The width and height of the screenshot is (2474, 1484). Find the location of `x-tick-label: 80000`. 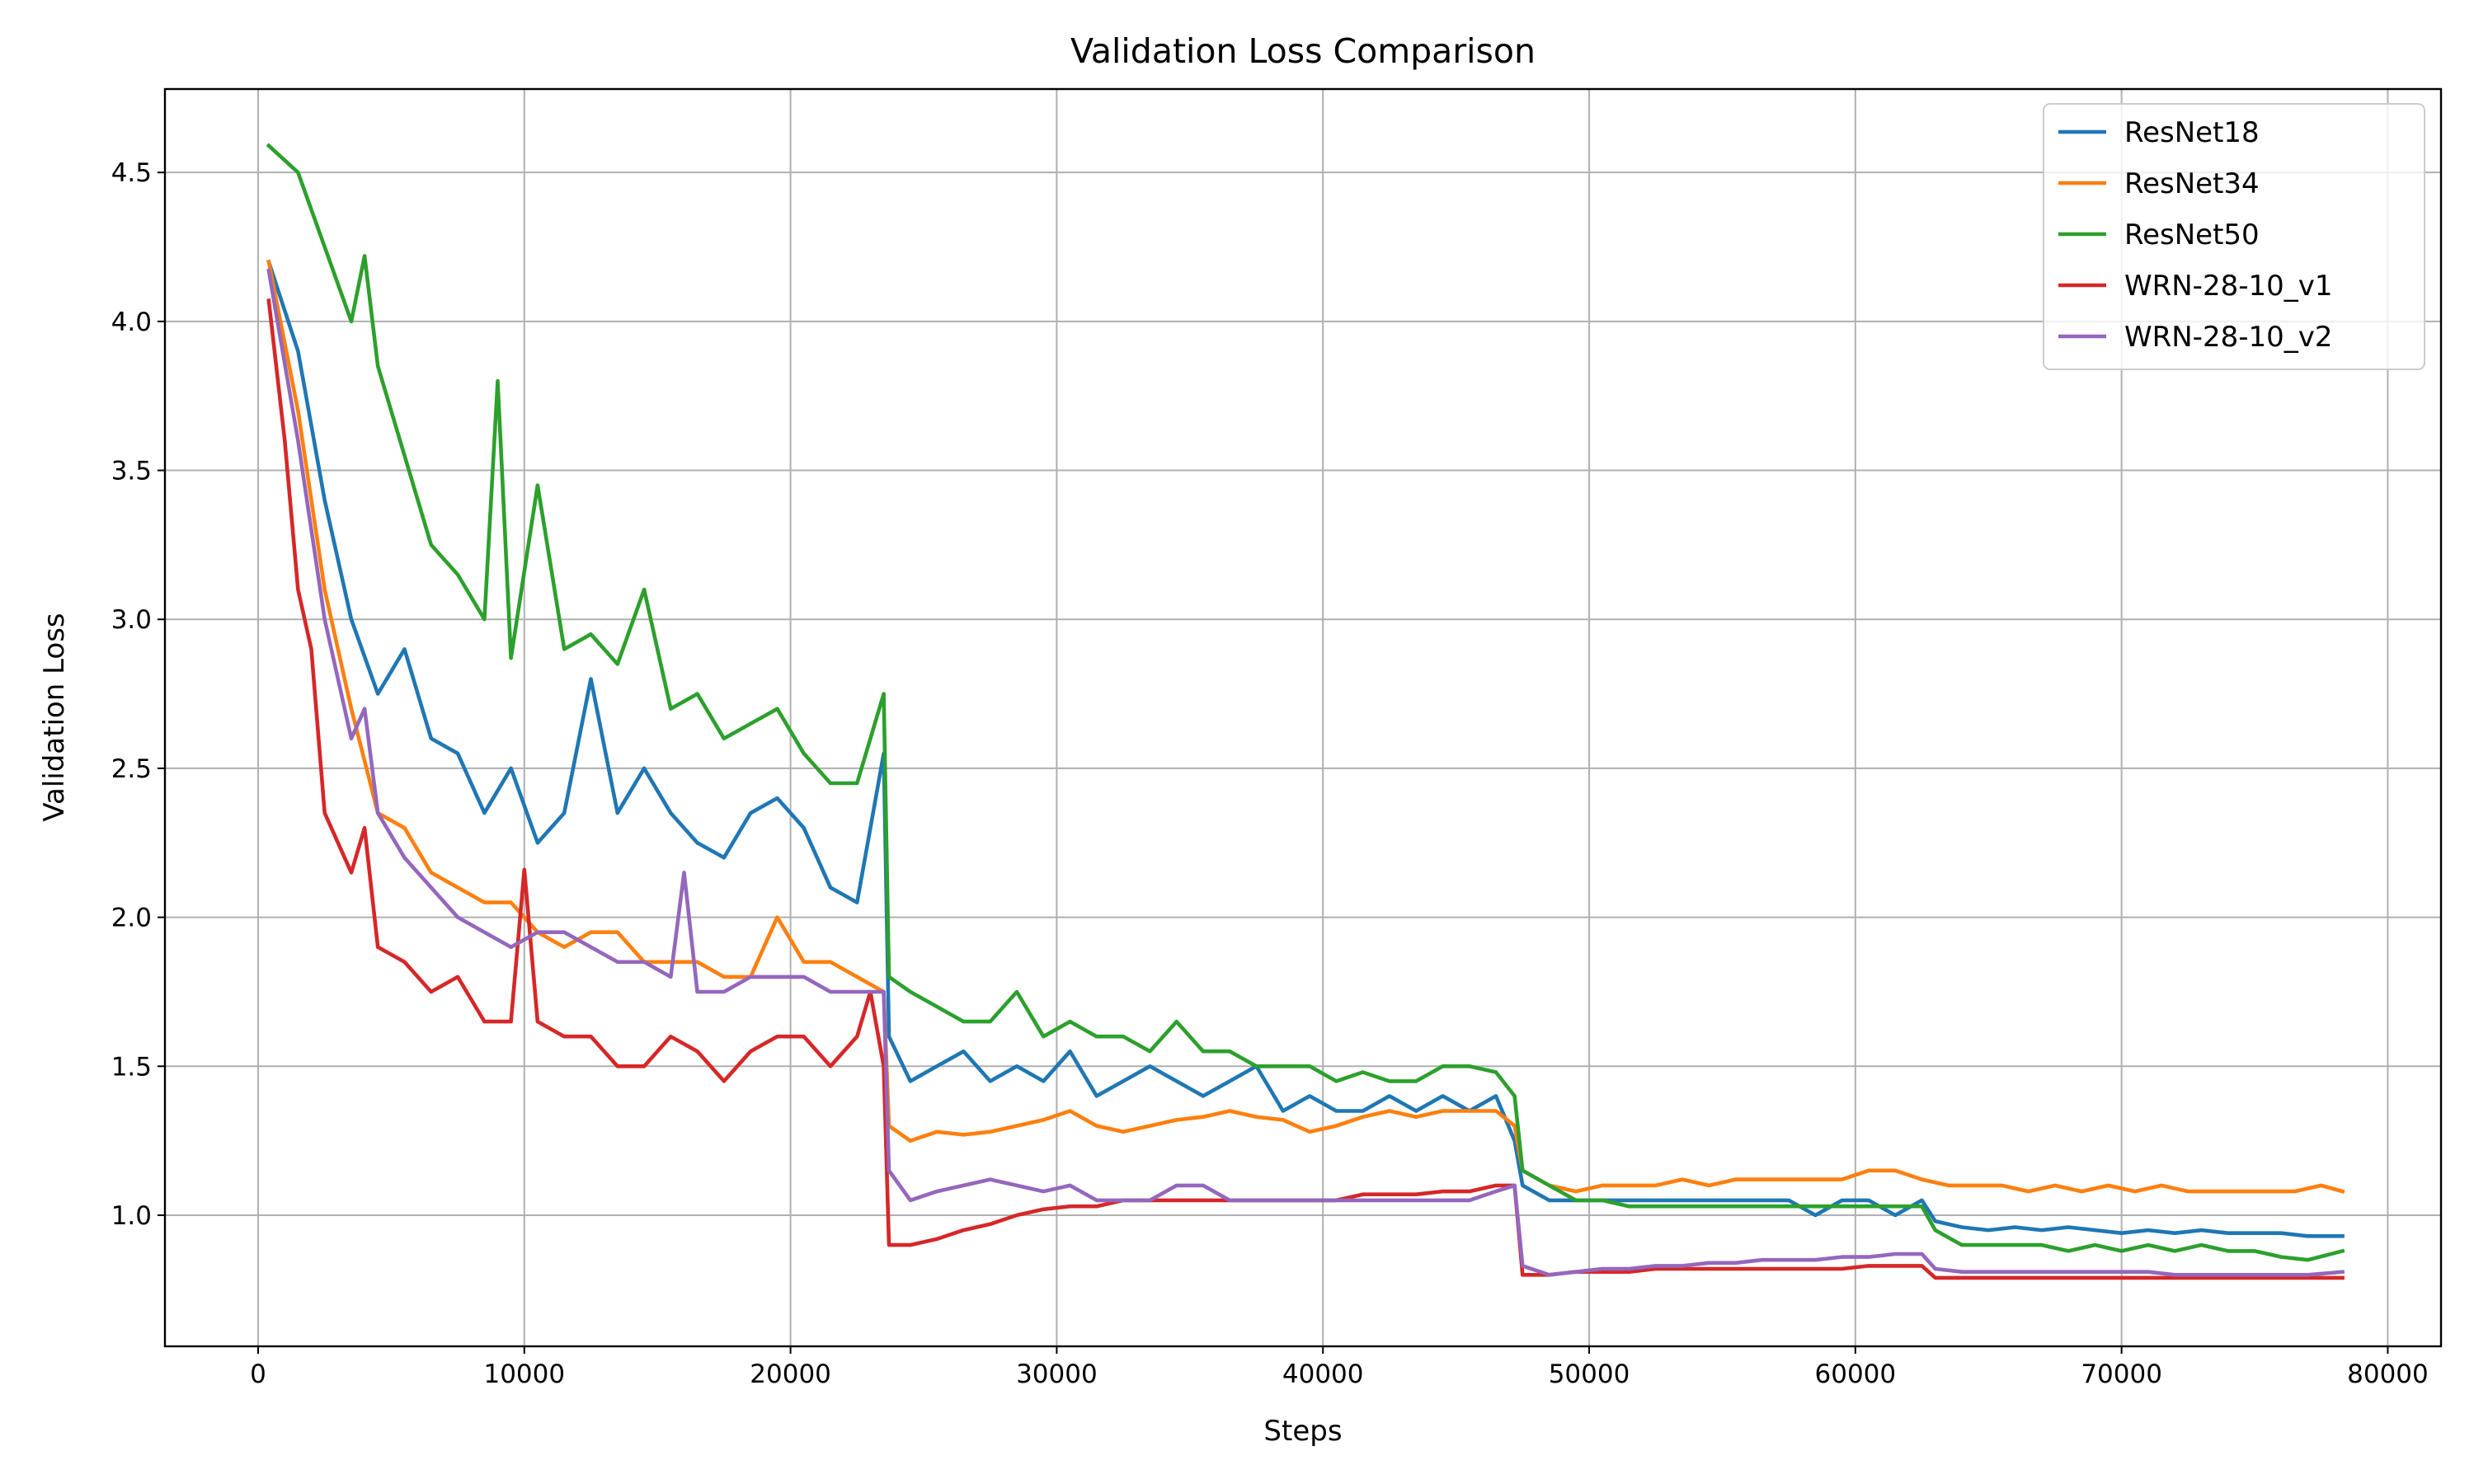

x-tick-label: 80000 is located at coordinates (2388, 1374).